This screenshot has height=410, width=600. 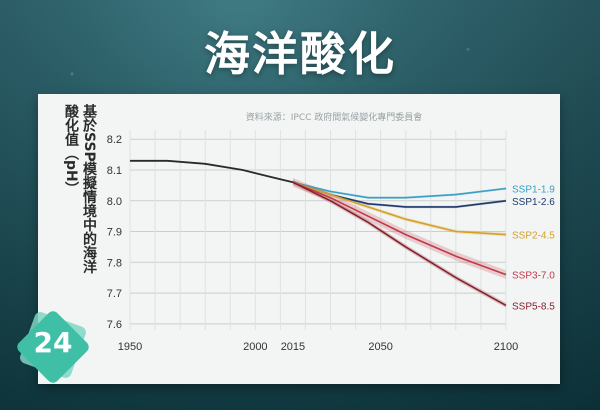 What do you see at coordinates (255, 347) in the screenshot?
I see `x-tick-label: 2000` at bounding box center [255, 347].